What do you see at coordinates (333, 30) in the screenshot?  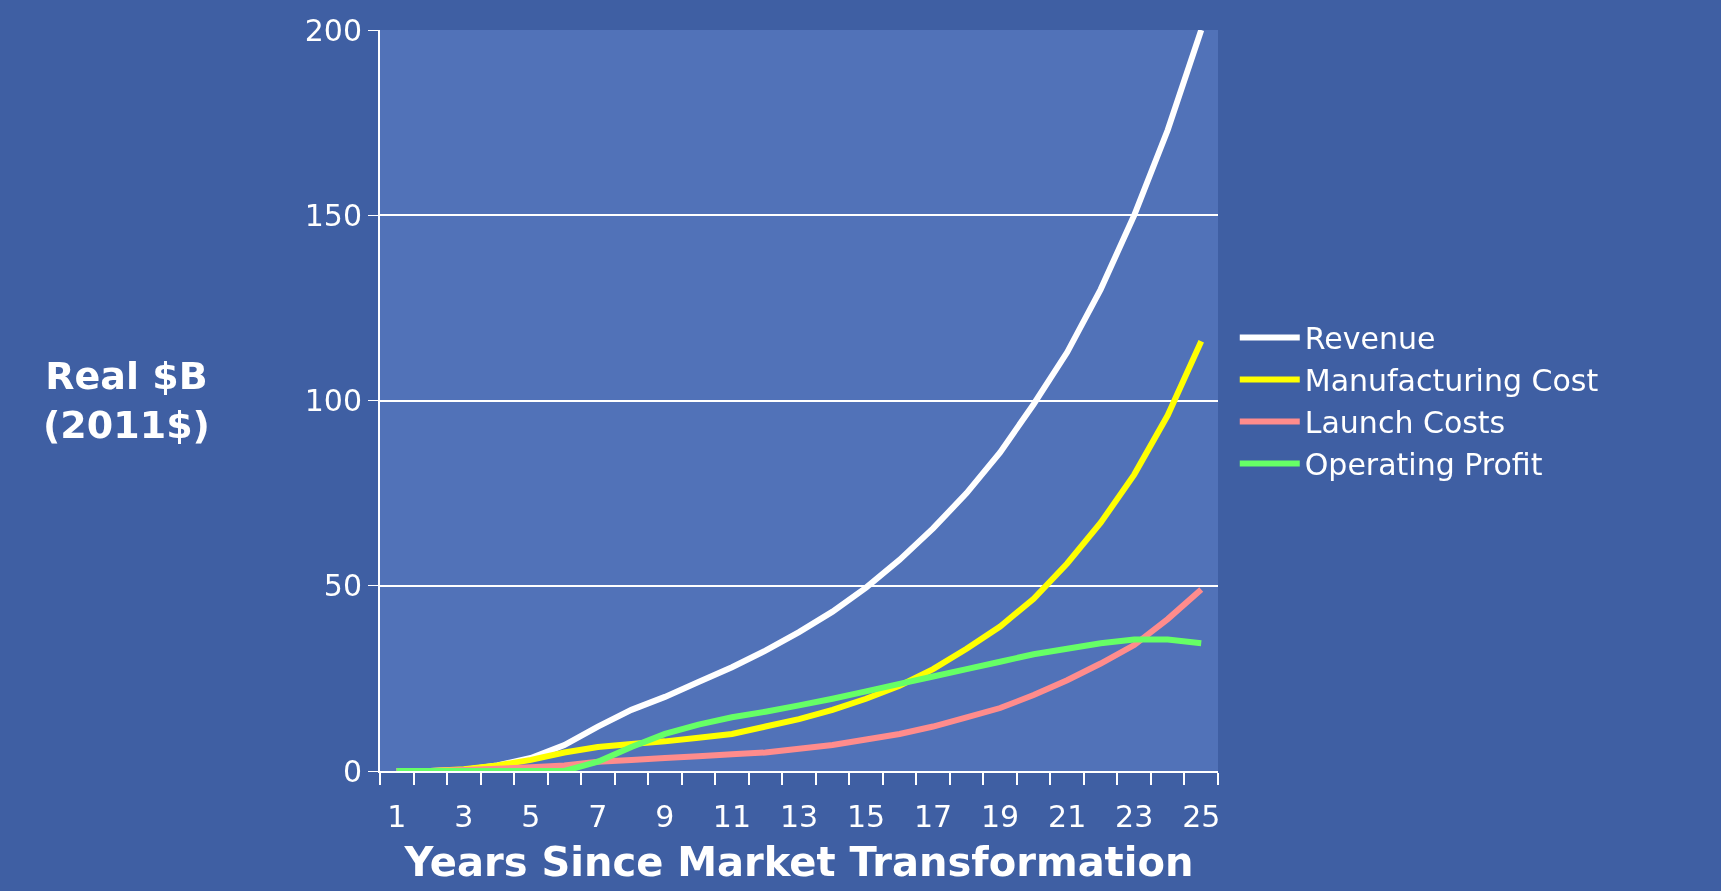 I see `y-tick-label: 200` at bounding box center [333, 30].